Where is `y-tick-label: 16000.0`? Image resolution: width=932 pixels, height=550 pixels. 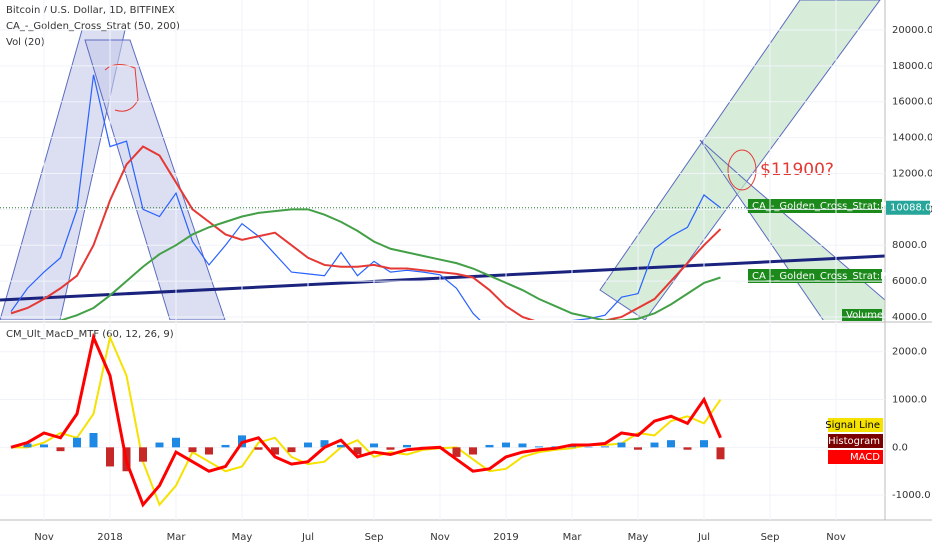
y-tick-label: 16000.0 is located at coordinates (912, 102).